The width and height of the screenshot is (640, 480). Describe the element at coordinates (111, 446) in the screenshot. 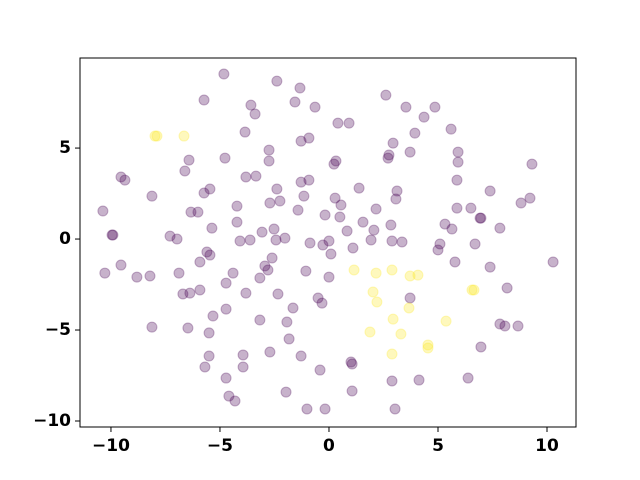

I see `x-tick-label: −10` at that location.